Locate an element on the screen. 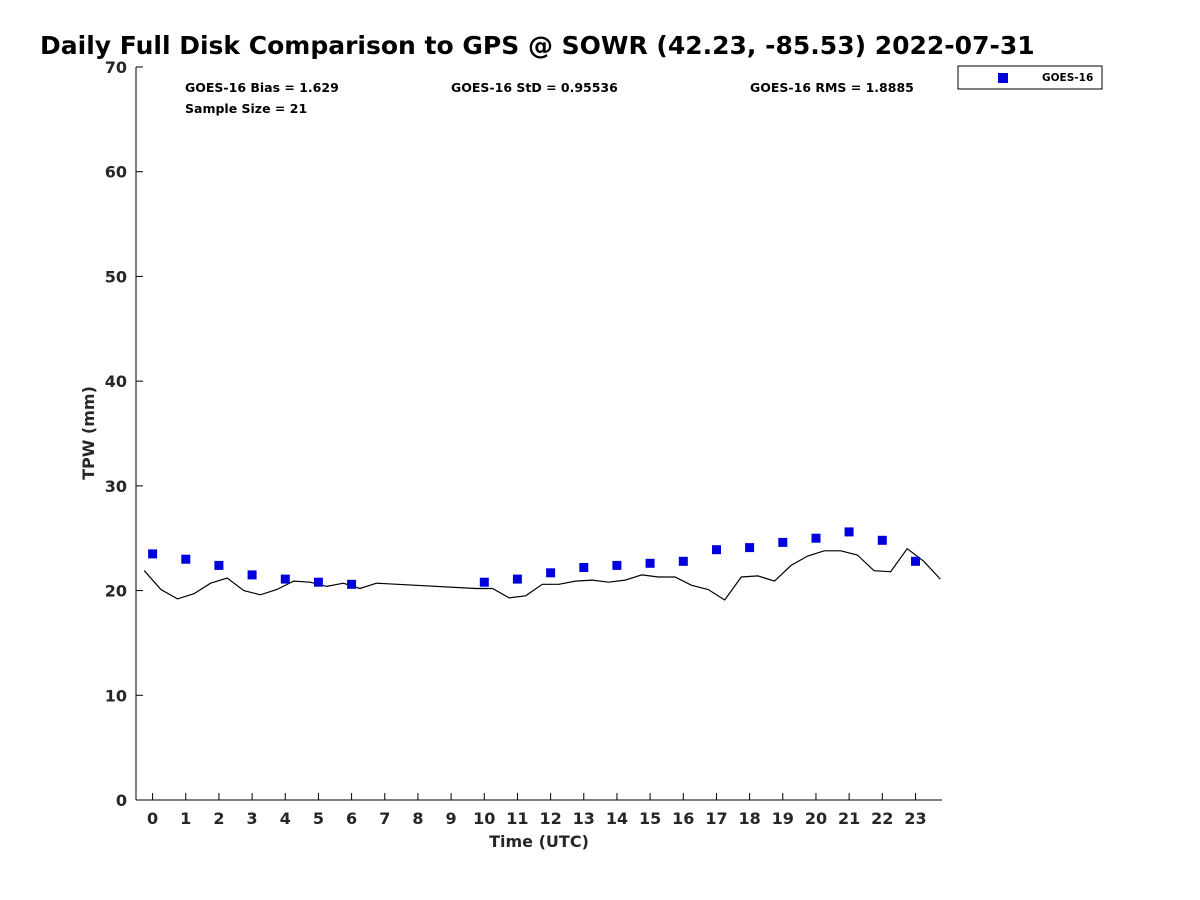 The height and width of the screenshot is (900, 1200). legend-label: GOES-16 is located at coordinates (1067, 78).